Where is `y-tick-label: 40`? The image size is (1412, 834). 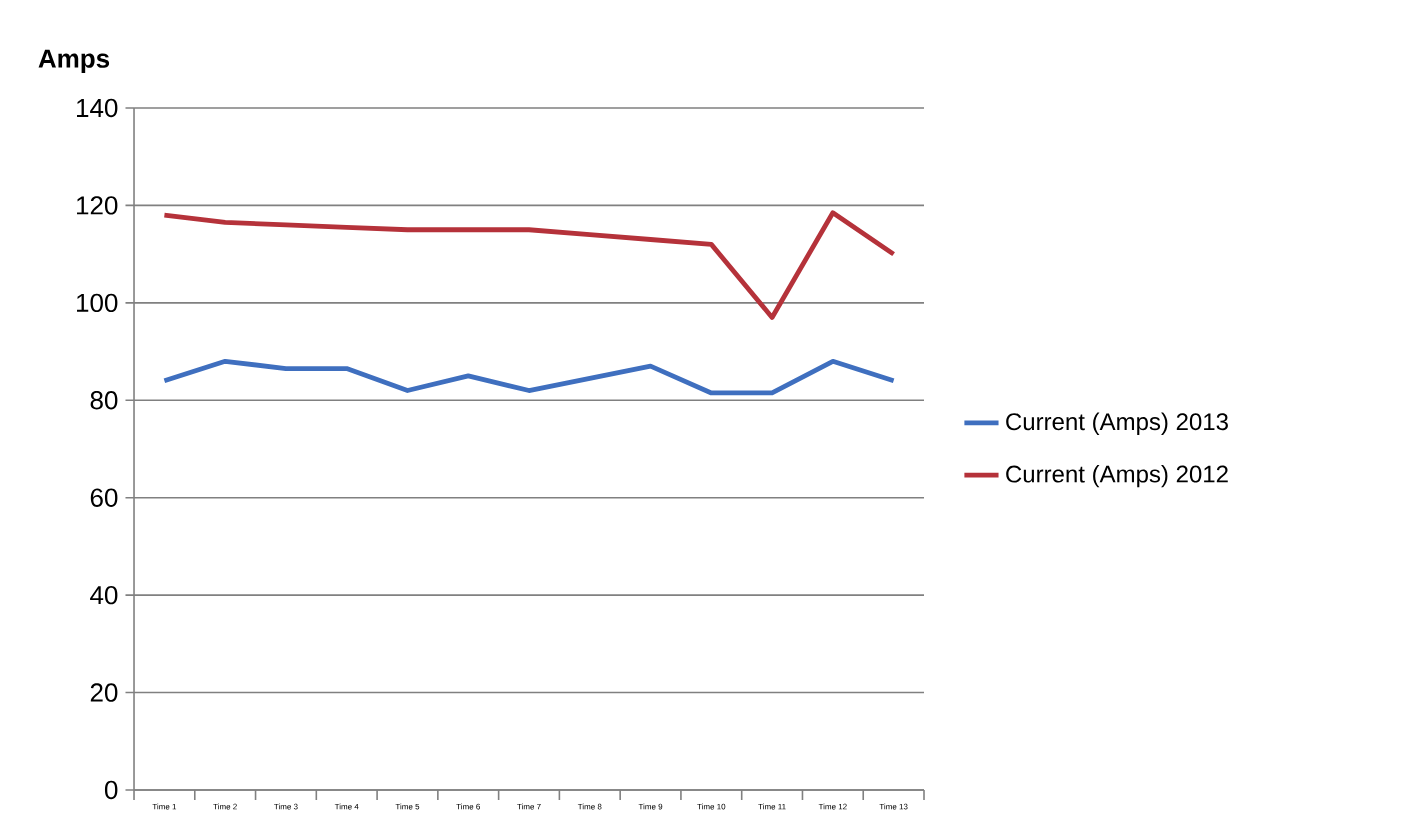
y-tick-label: 40 is located at coordinates (104, 595).